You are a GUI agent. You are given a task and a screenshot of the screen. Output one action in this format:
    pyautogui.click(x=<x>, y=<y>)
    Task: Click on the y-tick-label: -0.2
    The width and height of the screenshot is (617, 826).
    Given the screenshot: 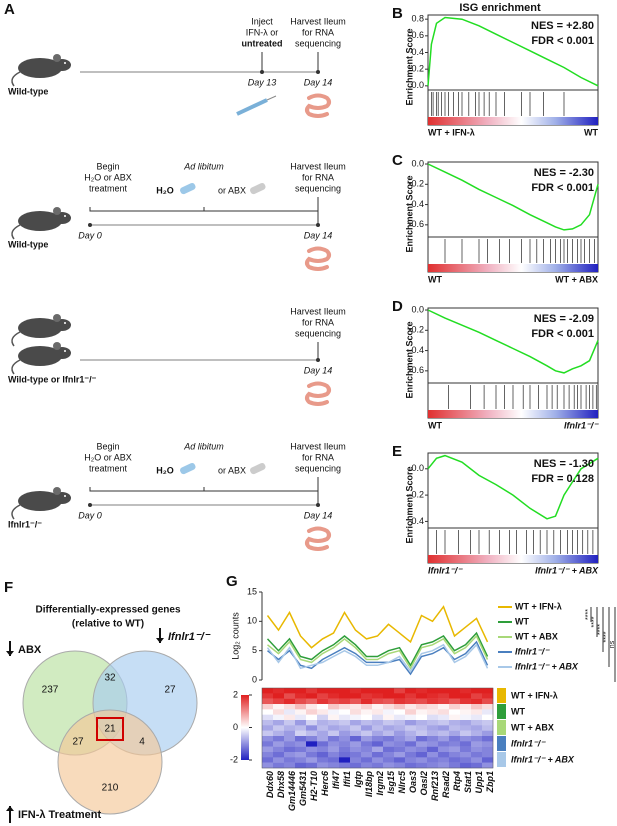 What is the action you would take?
    pyautogui.click(x=416, y=184)
    